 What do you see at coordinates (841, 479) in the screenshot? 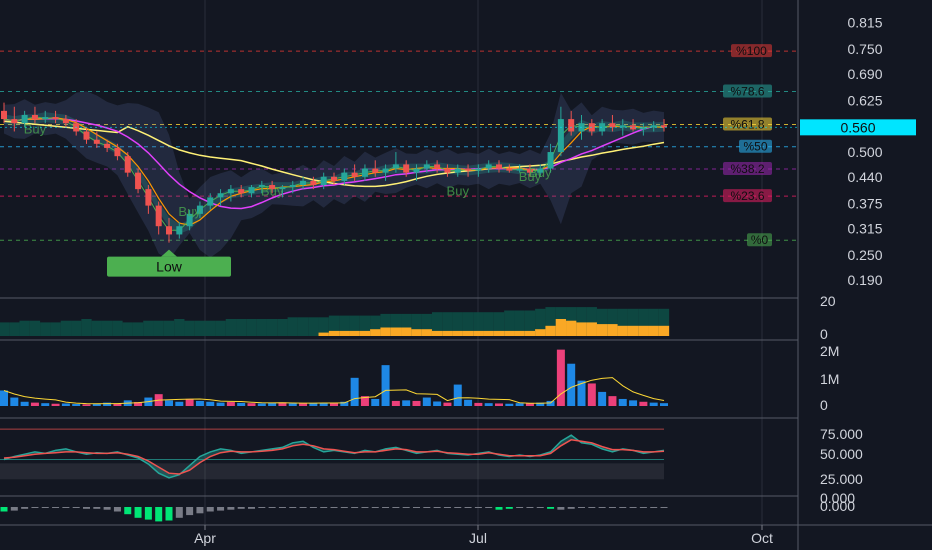
I see `rsi-tick-label: 25.000` at bounding box center [841, 479].